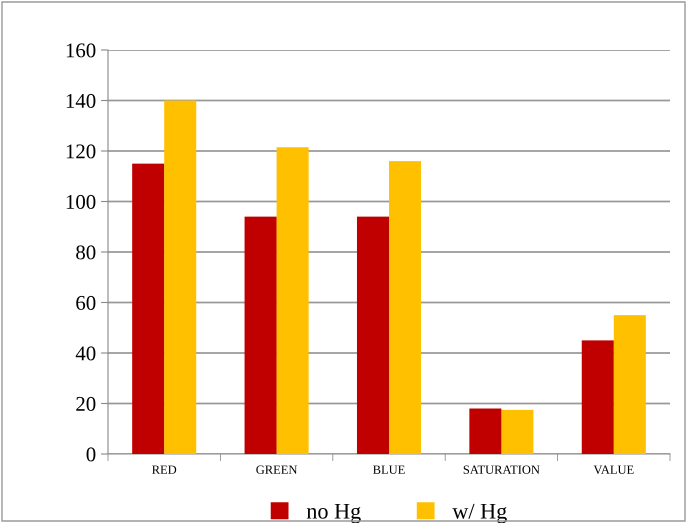 The image size is (687, 523). I want to click on x-tick-label: VALUE, so click(614, 470).